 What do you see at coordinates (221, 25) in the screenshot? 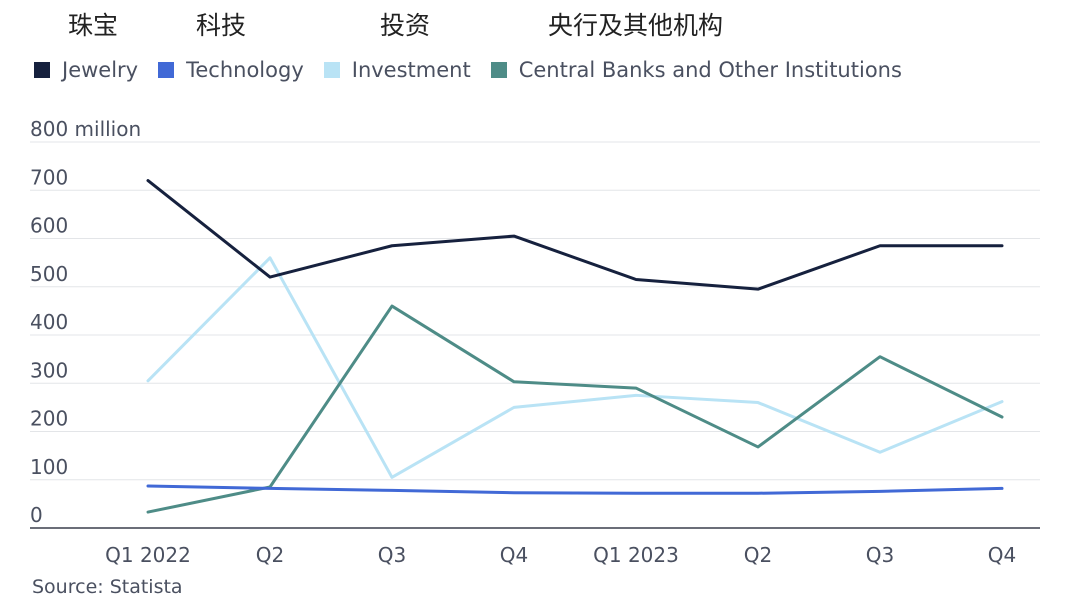
I see `cn-label-technology: 科技` at bounding box center [221, 25].